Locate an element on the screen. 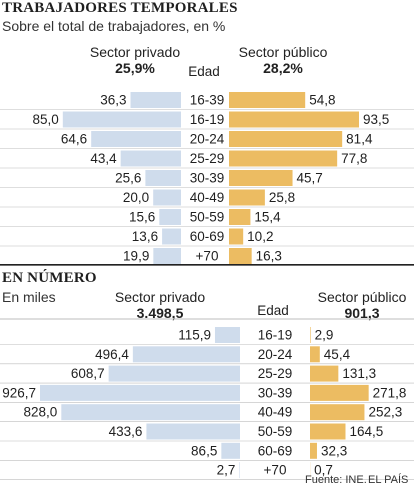 The width and height of the screenshot is (414, 493). section2-right-total: 901,3 is located at coordinates (362, 313).